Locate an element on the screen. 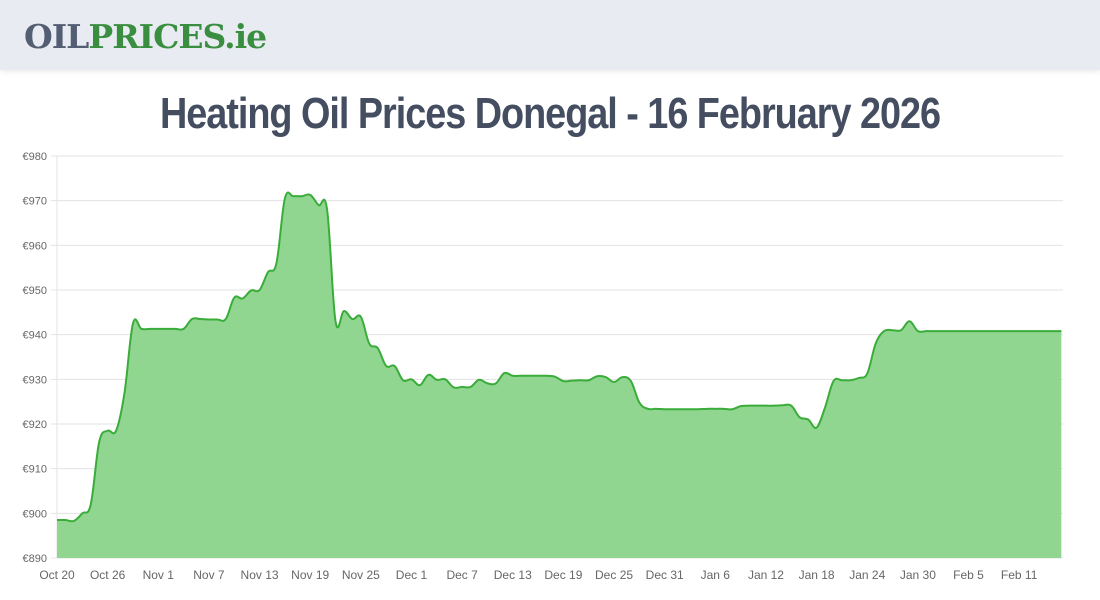 The image size is (1100, 600). site-logo: OILPRICES.ie is located at coordinates (145, 37).